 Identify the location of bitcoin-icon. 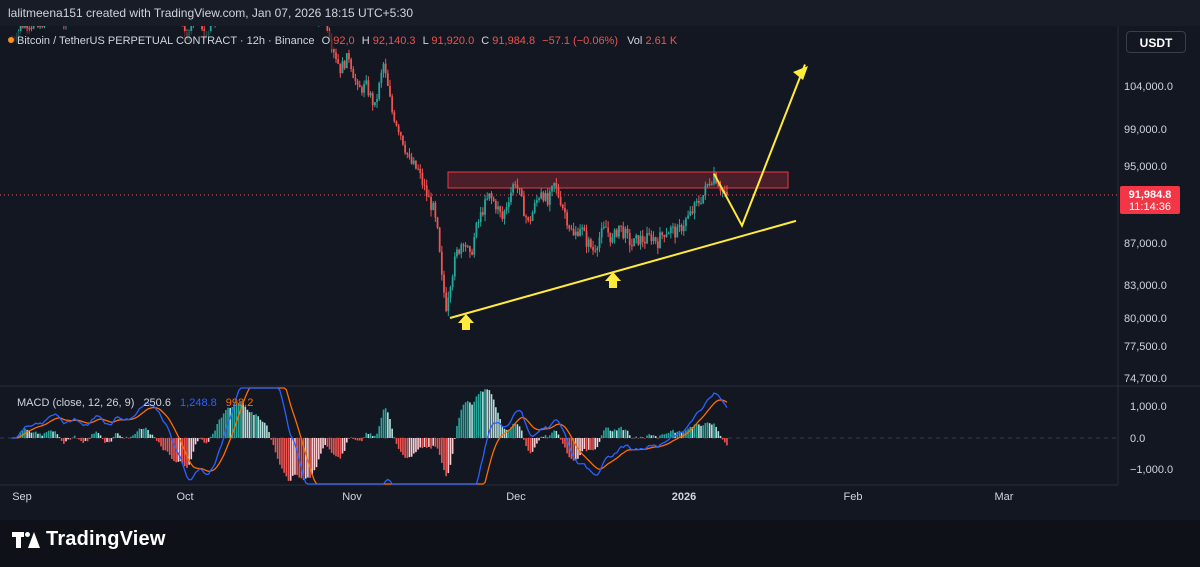
(11, 40).